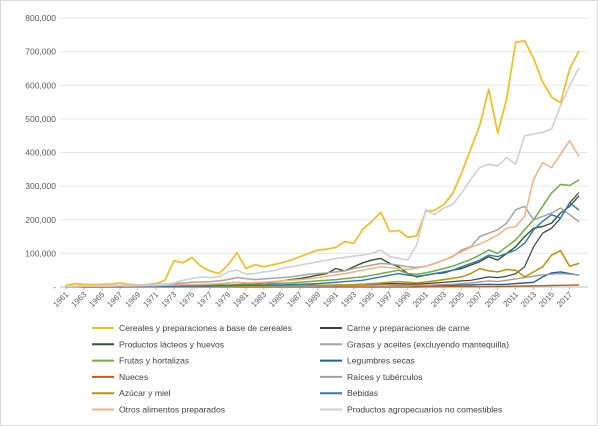  I want to click on x-tick-label: 1995, so click(366, 299).